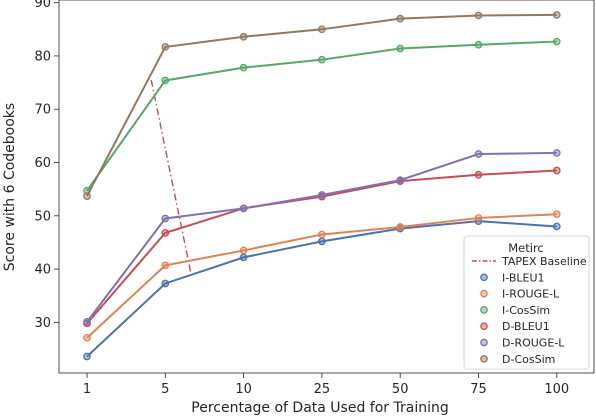 This screenshot has width=596, height=416. I want to click on legend-swatch-d-rouge-l, so click(484, 342).